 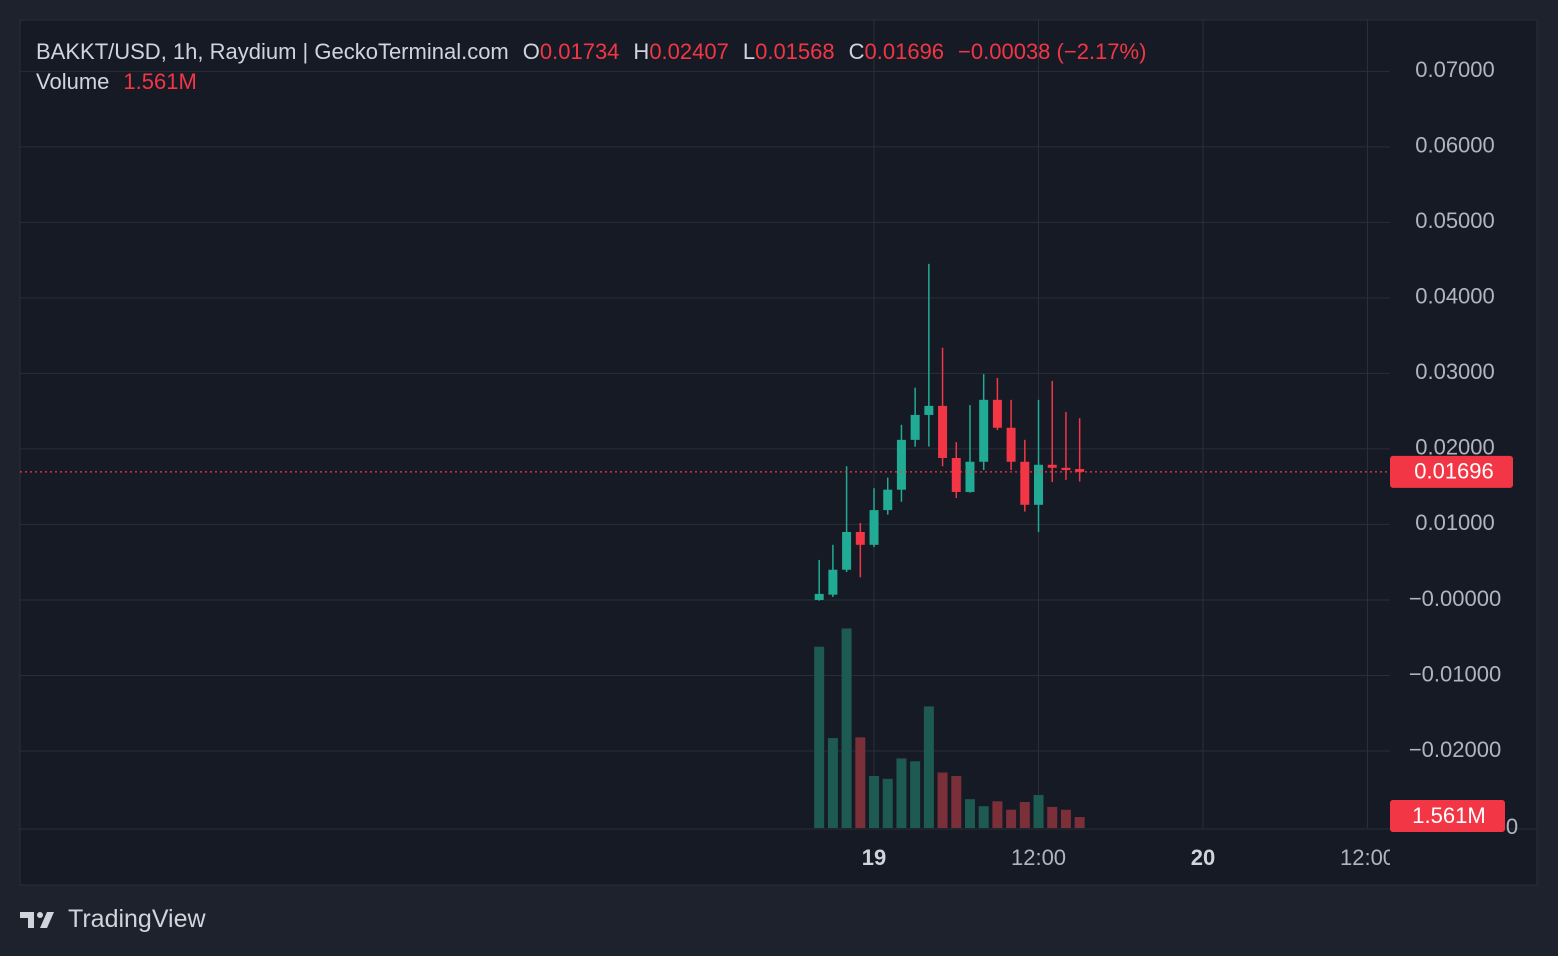 What do you see at coordinates (1512, 826) in the screenshot?
I see `volume-tick-label: 0` at bounding box center [1512, 826].